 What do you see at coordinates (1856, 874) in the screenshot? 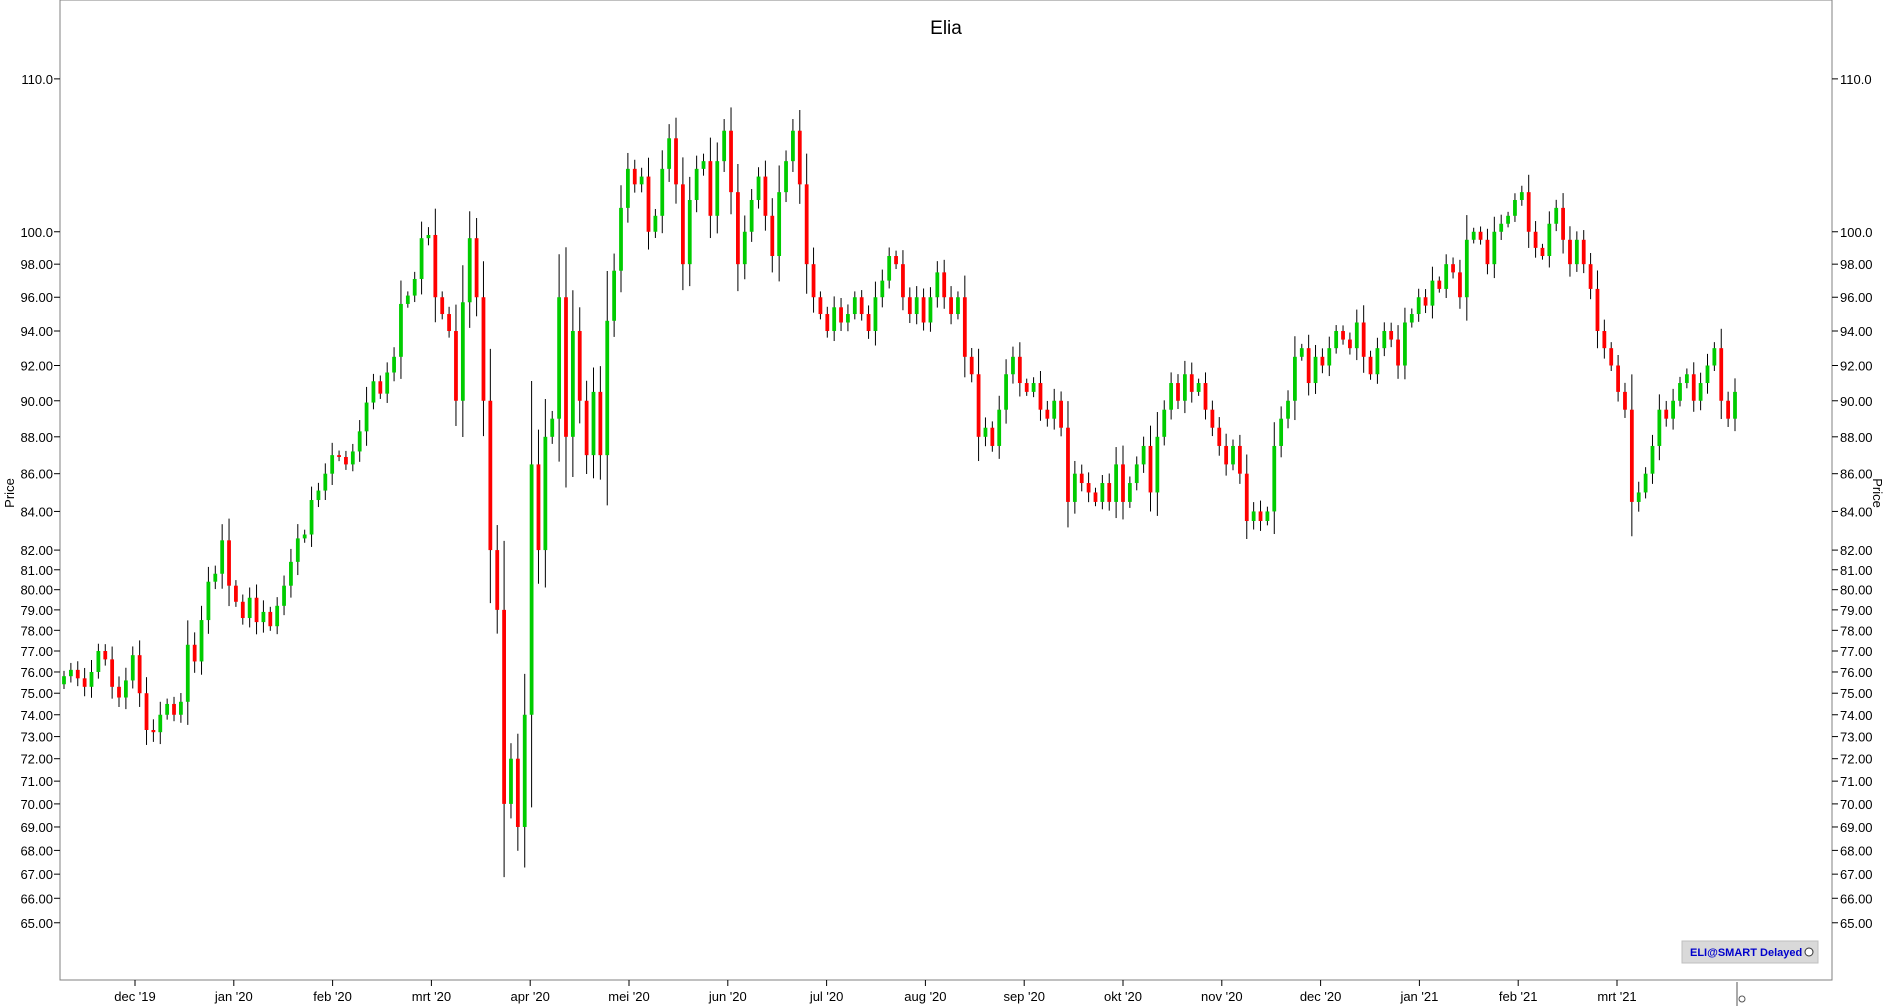
I see `y-tick-label-right: 67.00` at bounding box center [1856, 874].